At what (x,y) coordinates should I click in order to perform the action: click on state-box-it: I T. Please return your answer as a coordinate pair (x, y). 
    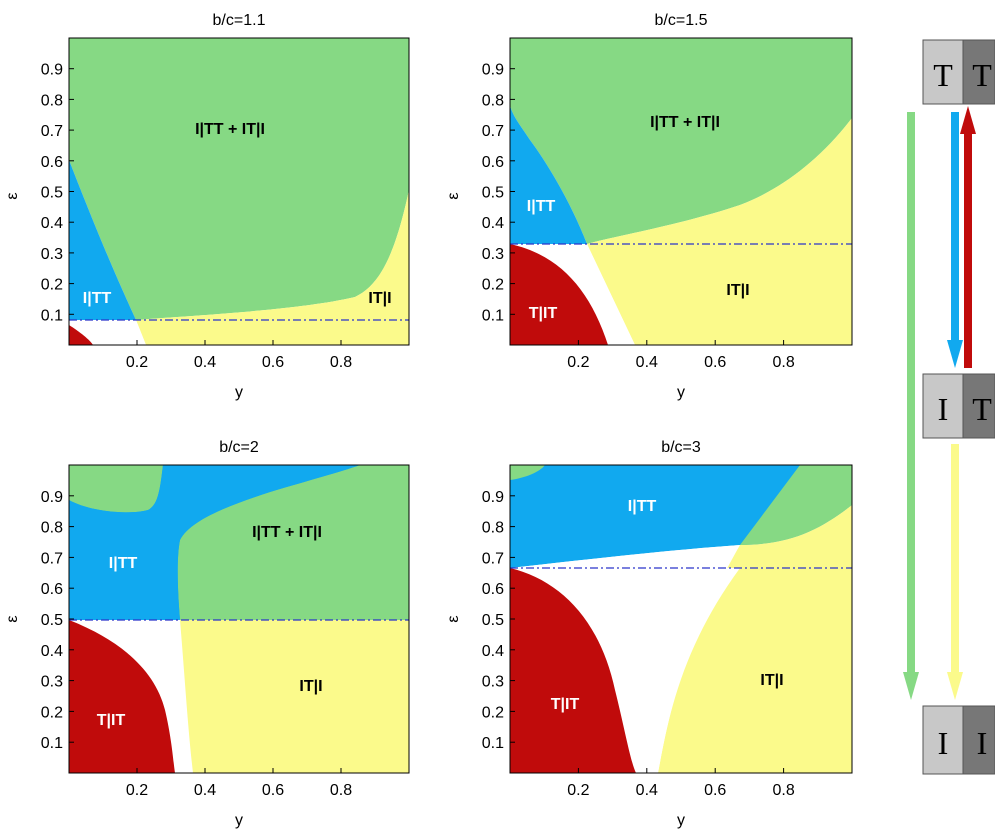
    Looking at the image, I should click on (958, 406).